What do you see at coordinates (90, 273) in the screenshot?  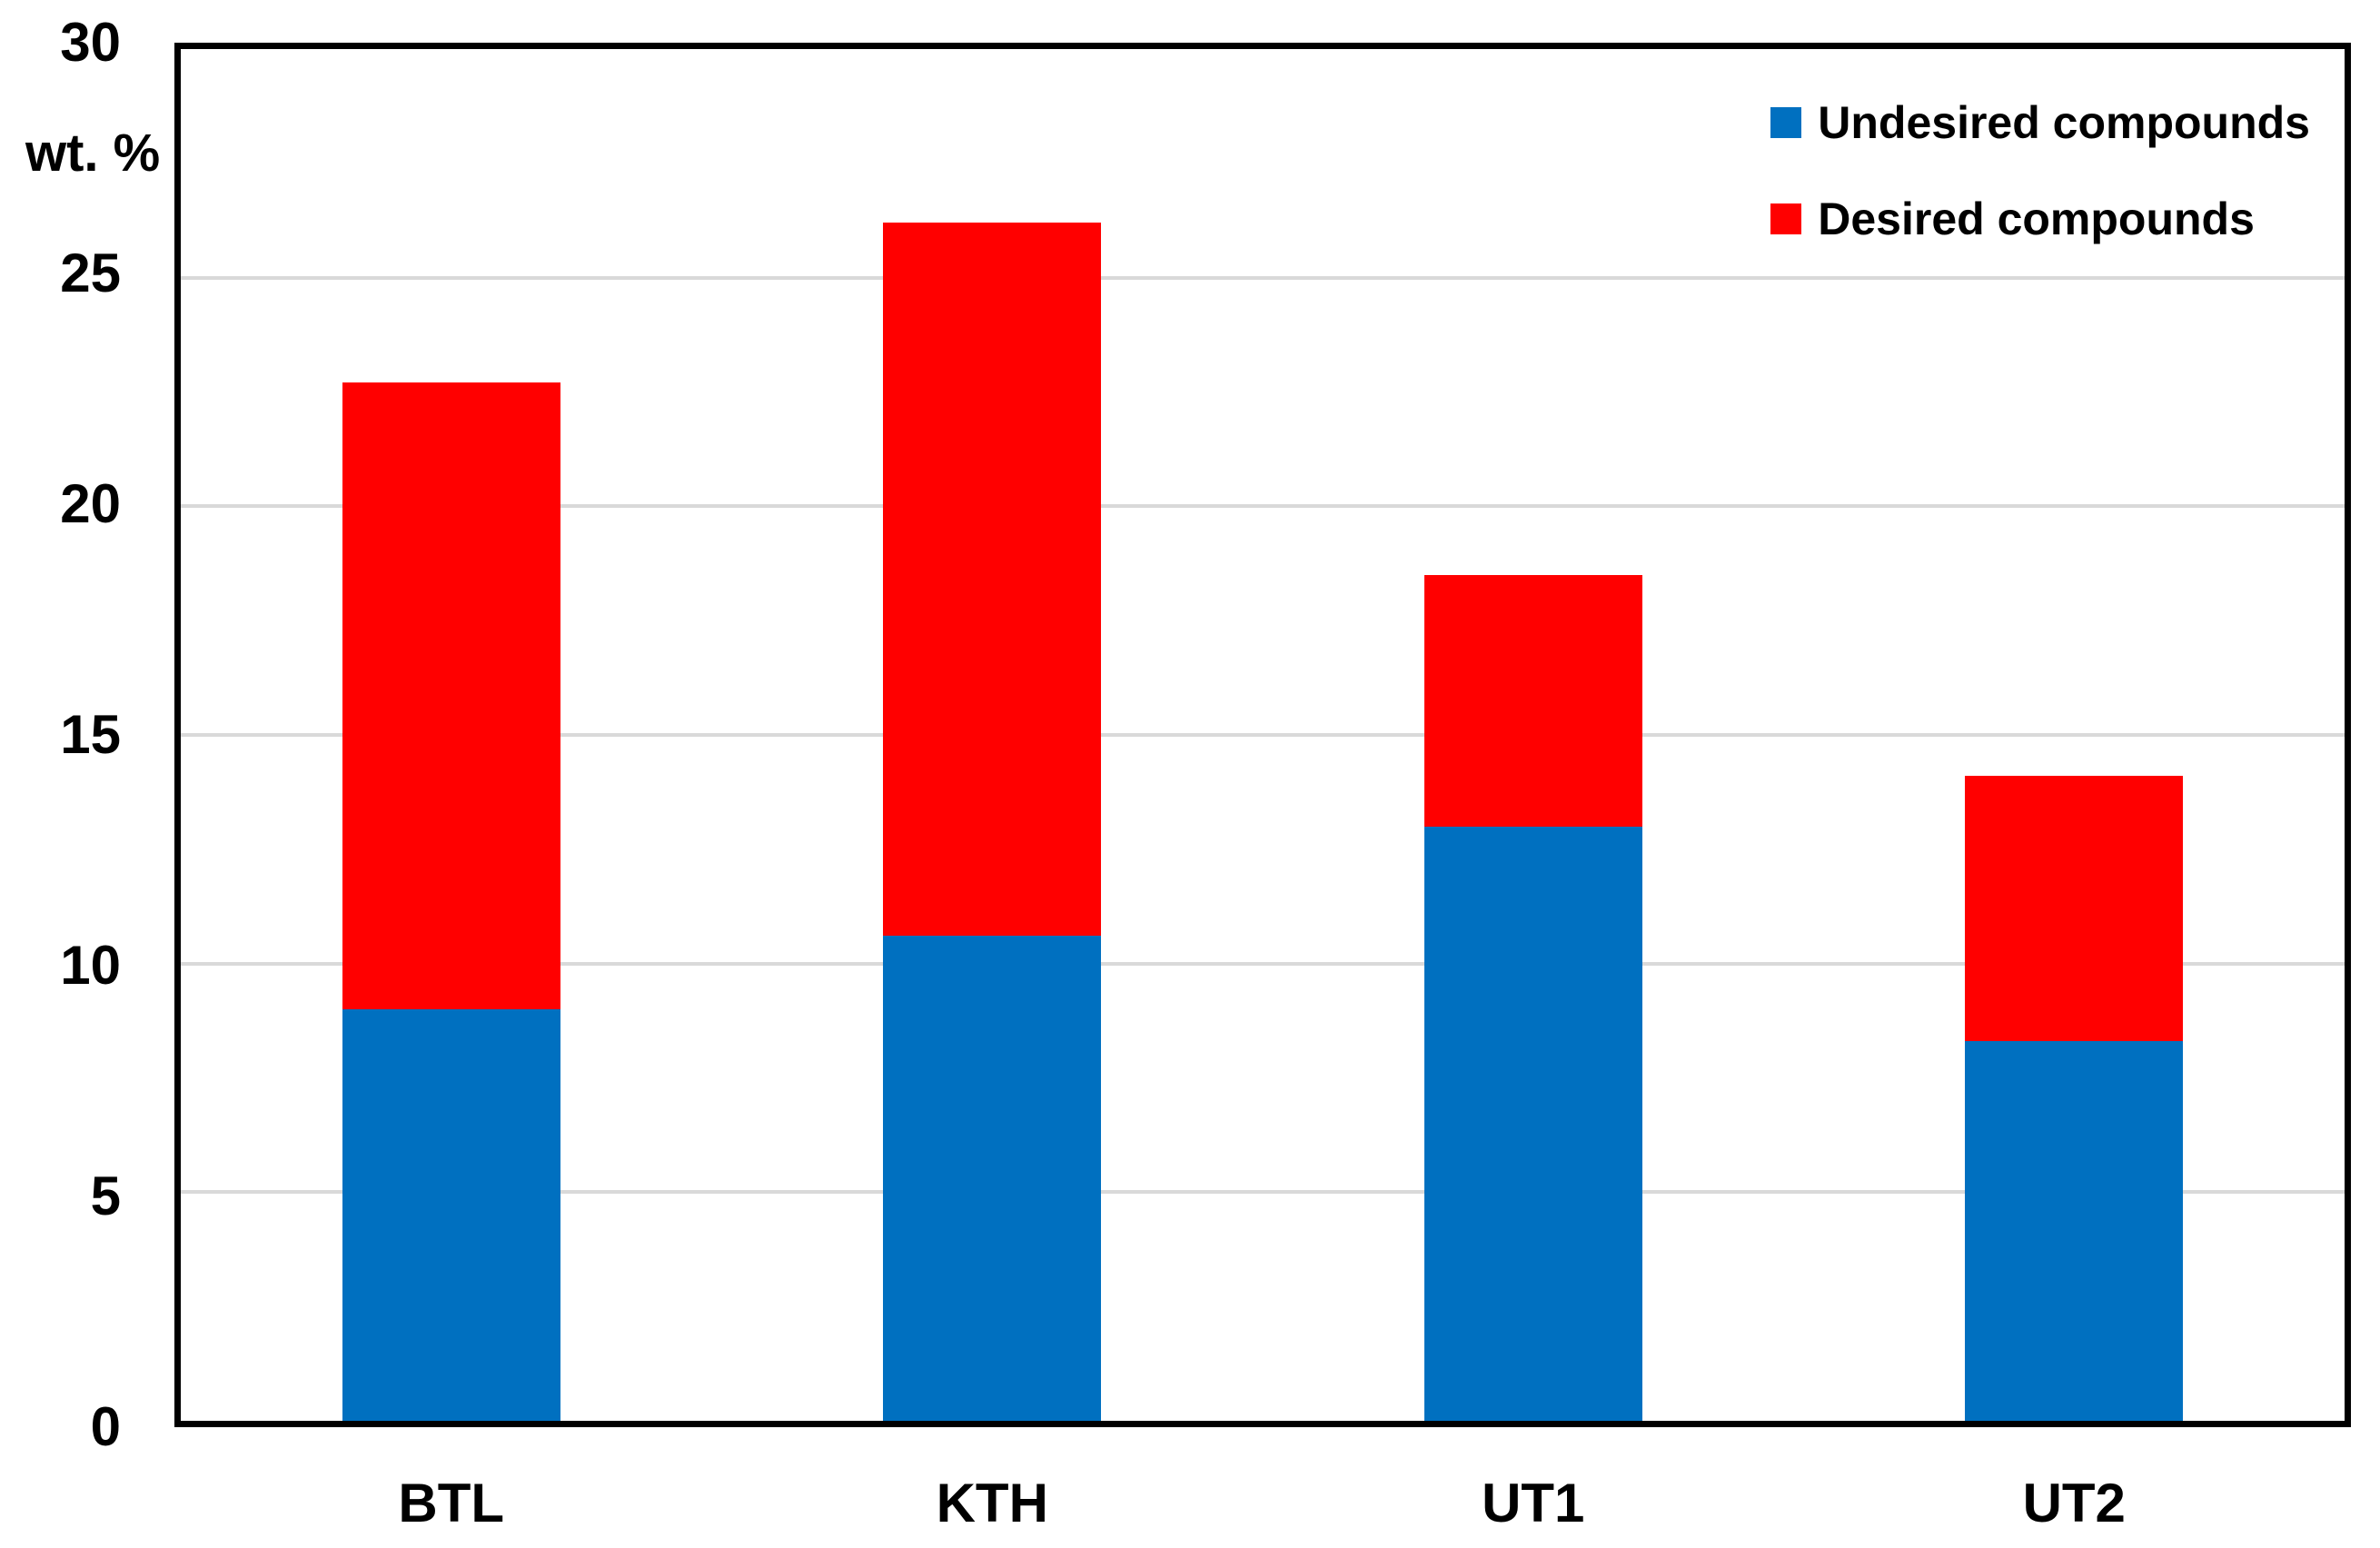 I see `y-tick-25: 25` at bounding box center [90, 273].